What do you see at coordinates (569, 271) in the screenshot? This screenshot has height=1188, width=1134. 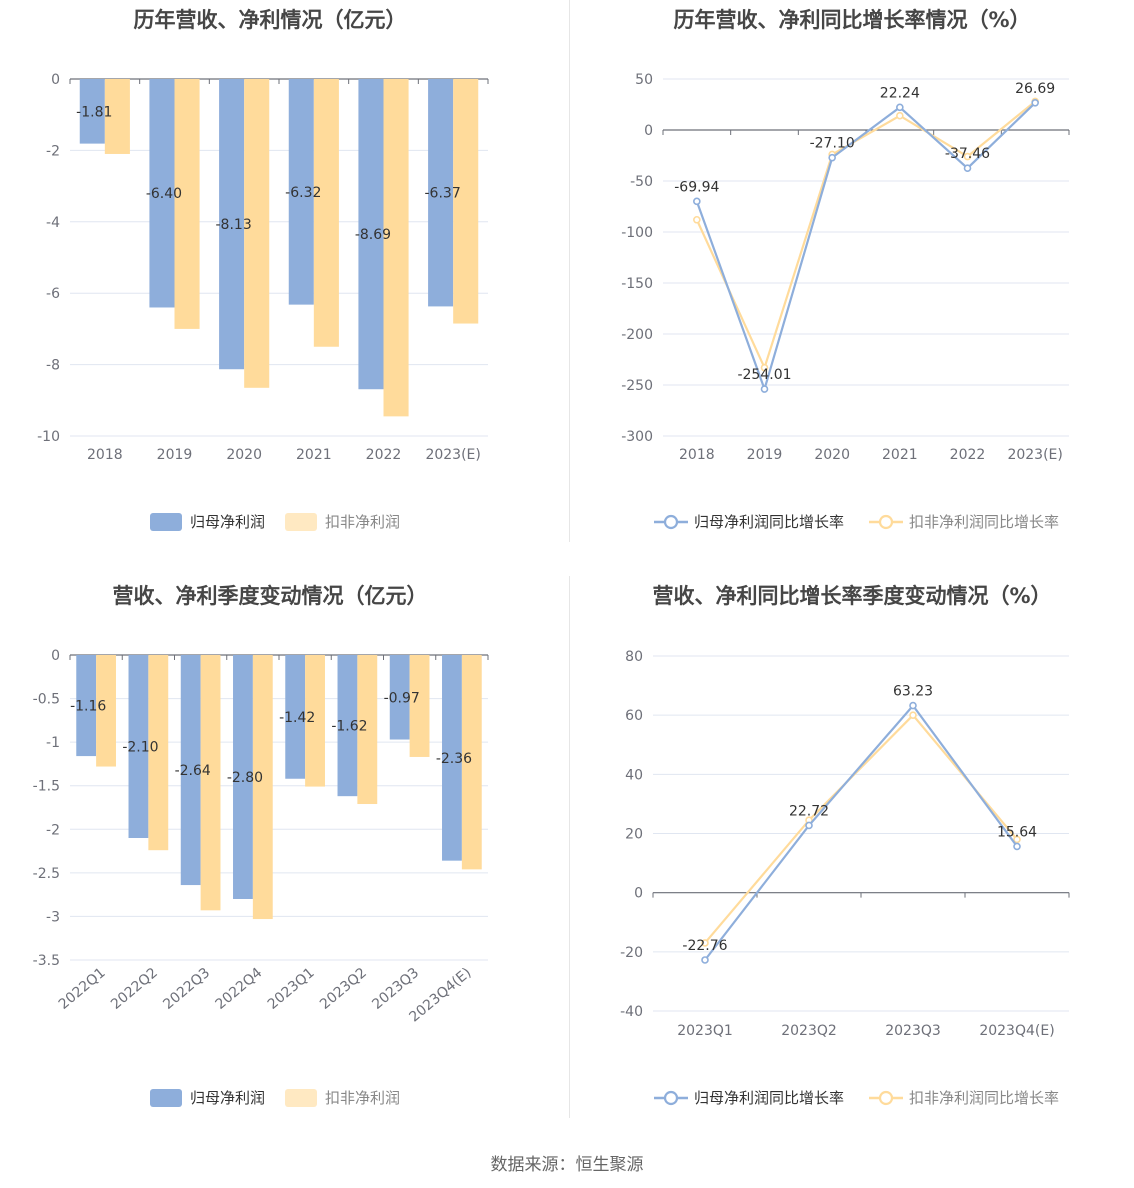 I see `vertical-divider-top` at bounding box center [569, 271].